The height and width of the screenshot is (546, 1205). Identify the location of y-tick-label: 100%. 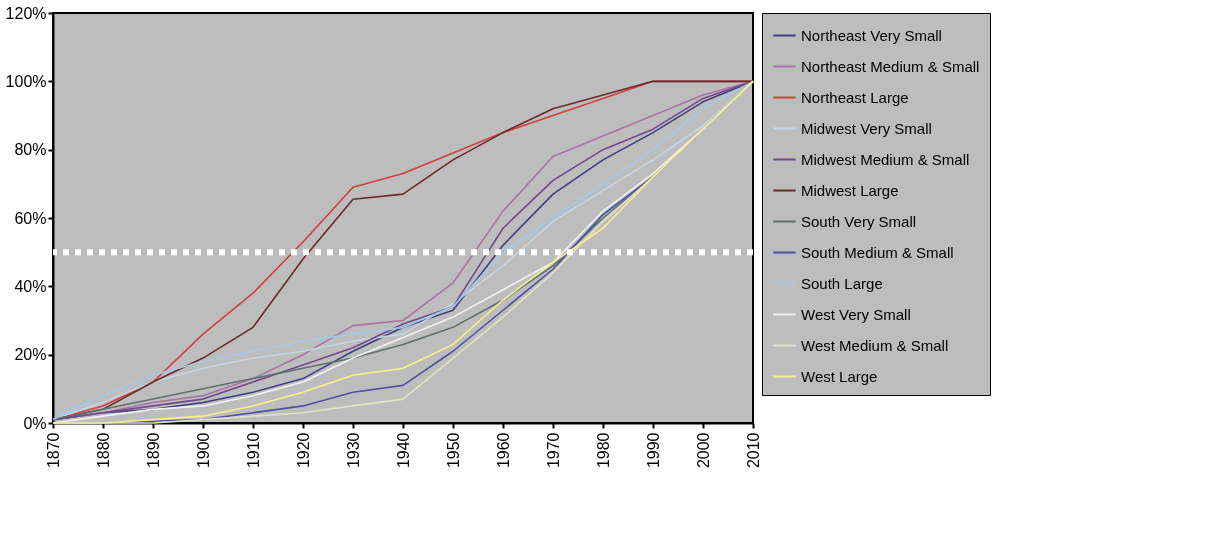
(26, 81).